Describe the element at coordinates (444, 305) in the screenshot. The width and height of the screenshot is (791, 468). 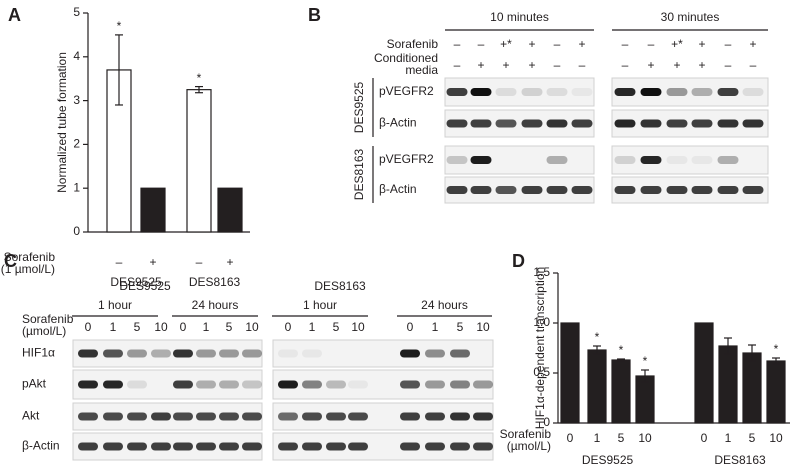
I see `time-point: 24 hours` at that location.